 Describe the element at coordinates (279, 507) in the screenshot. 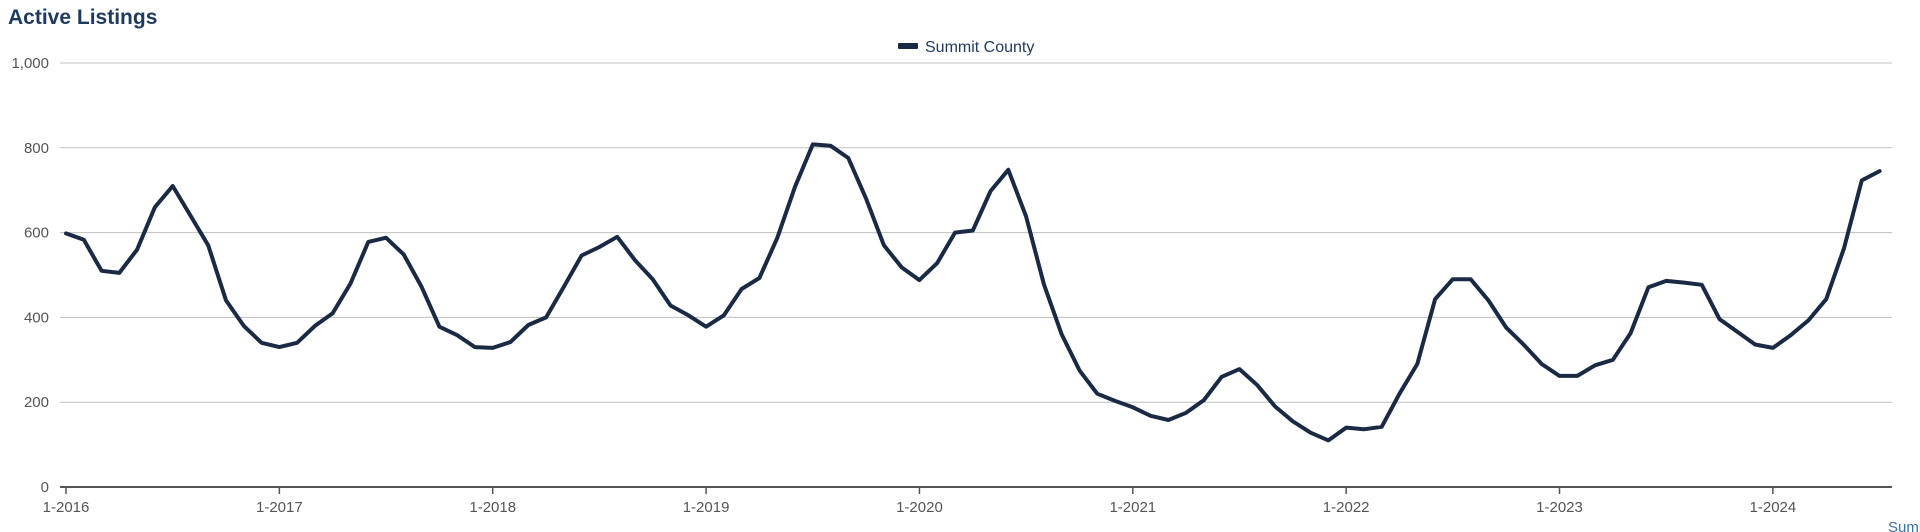

I see `x-tick-label: 1-2017` at that location.